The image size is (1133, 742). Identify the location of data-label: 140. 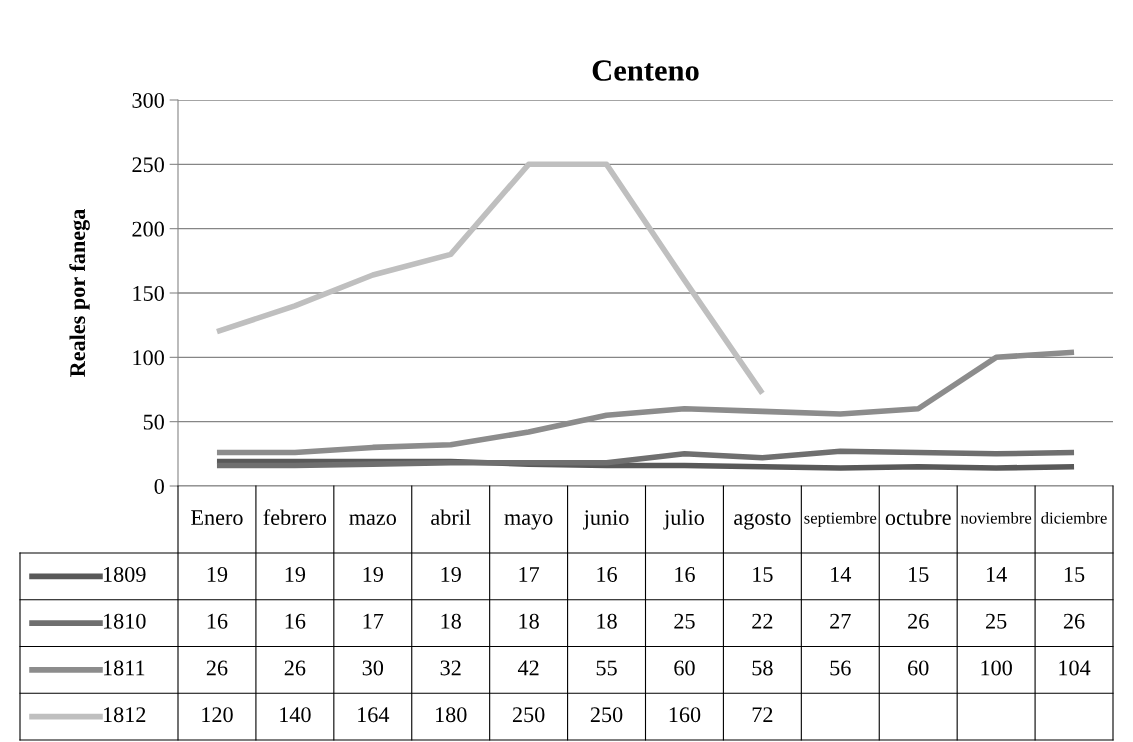
(295, 715).